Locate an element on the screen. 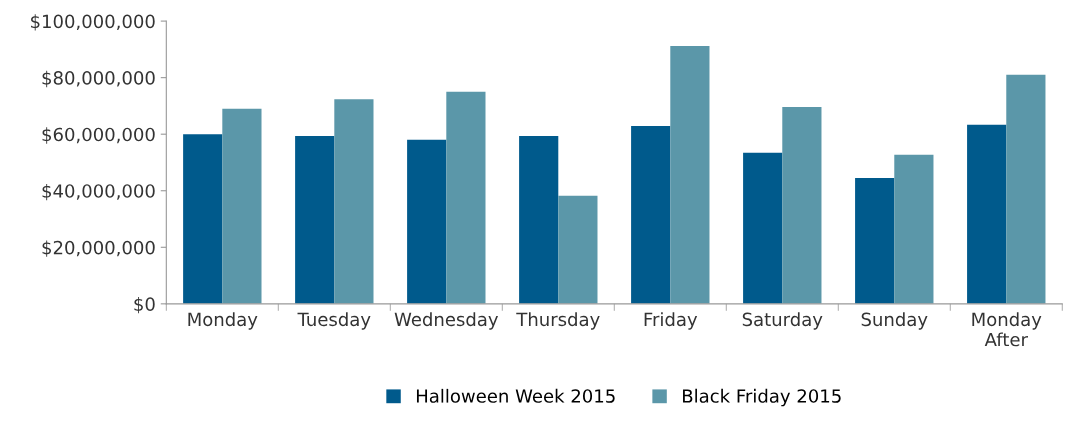 This screenshot has width=1073, height=422. y-tick-label: $20,000,000 is located at coordinates (98, 248).